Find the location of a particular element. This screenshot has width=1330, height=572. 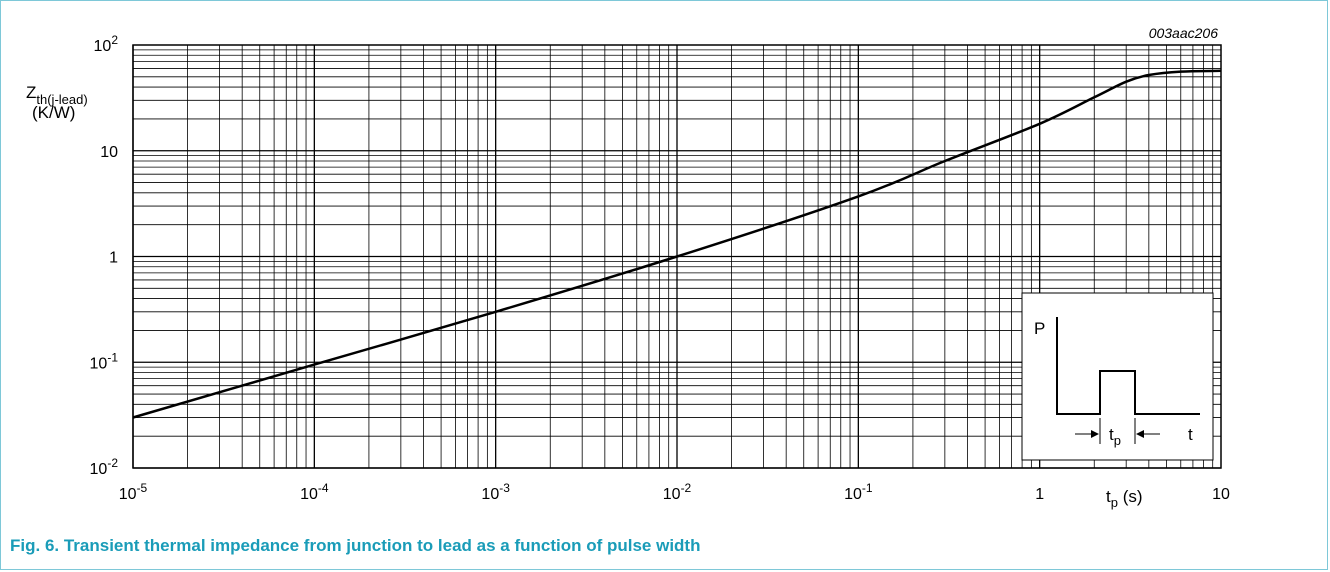

inset-tp-main: t is located at coordinates (1111, 434).